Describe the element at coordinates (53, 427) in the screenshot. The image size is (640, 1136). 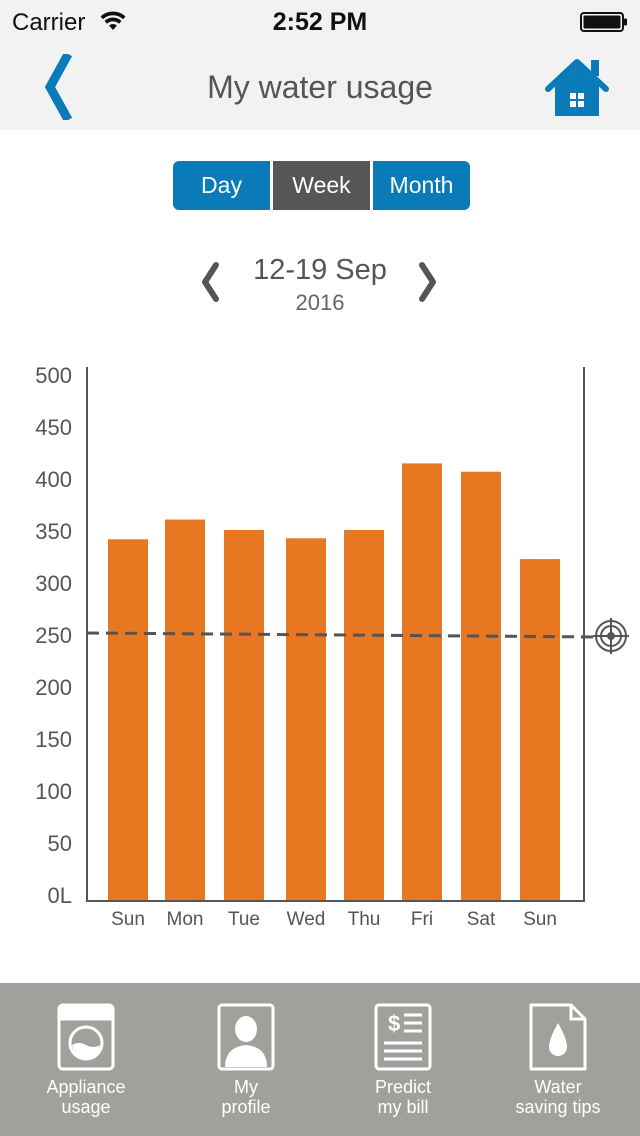
I see `y-tick-label: 450` at that location.